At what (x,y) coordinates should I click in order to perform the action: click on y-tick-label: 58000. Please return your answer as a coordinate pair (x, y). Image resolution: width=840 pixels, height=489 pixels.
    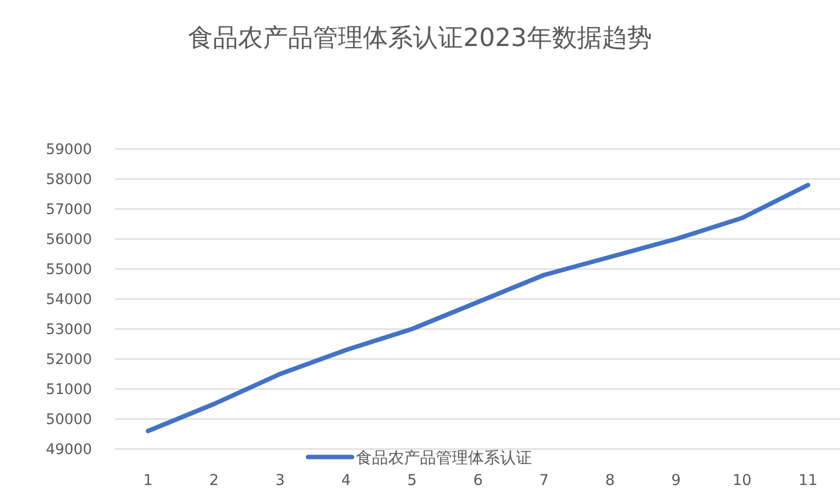
    Looking at the image, I should click on (69, 180).